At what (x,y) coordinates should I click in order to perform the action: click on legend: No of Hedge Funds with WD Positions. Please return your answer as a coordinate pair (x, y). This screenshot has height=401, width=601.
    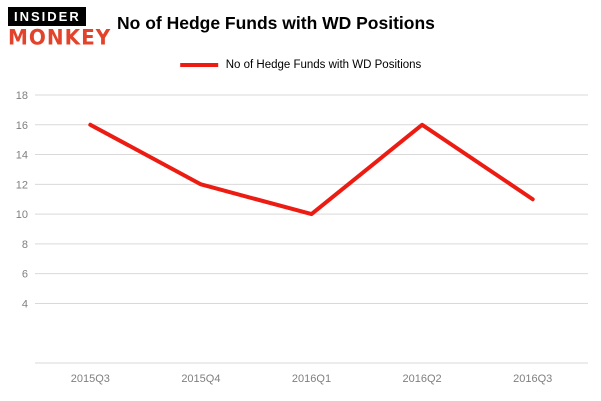
    Looking at the image, I should click on (300, 65).